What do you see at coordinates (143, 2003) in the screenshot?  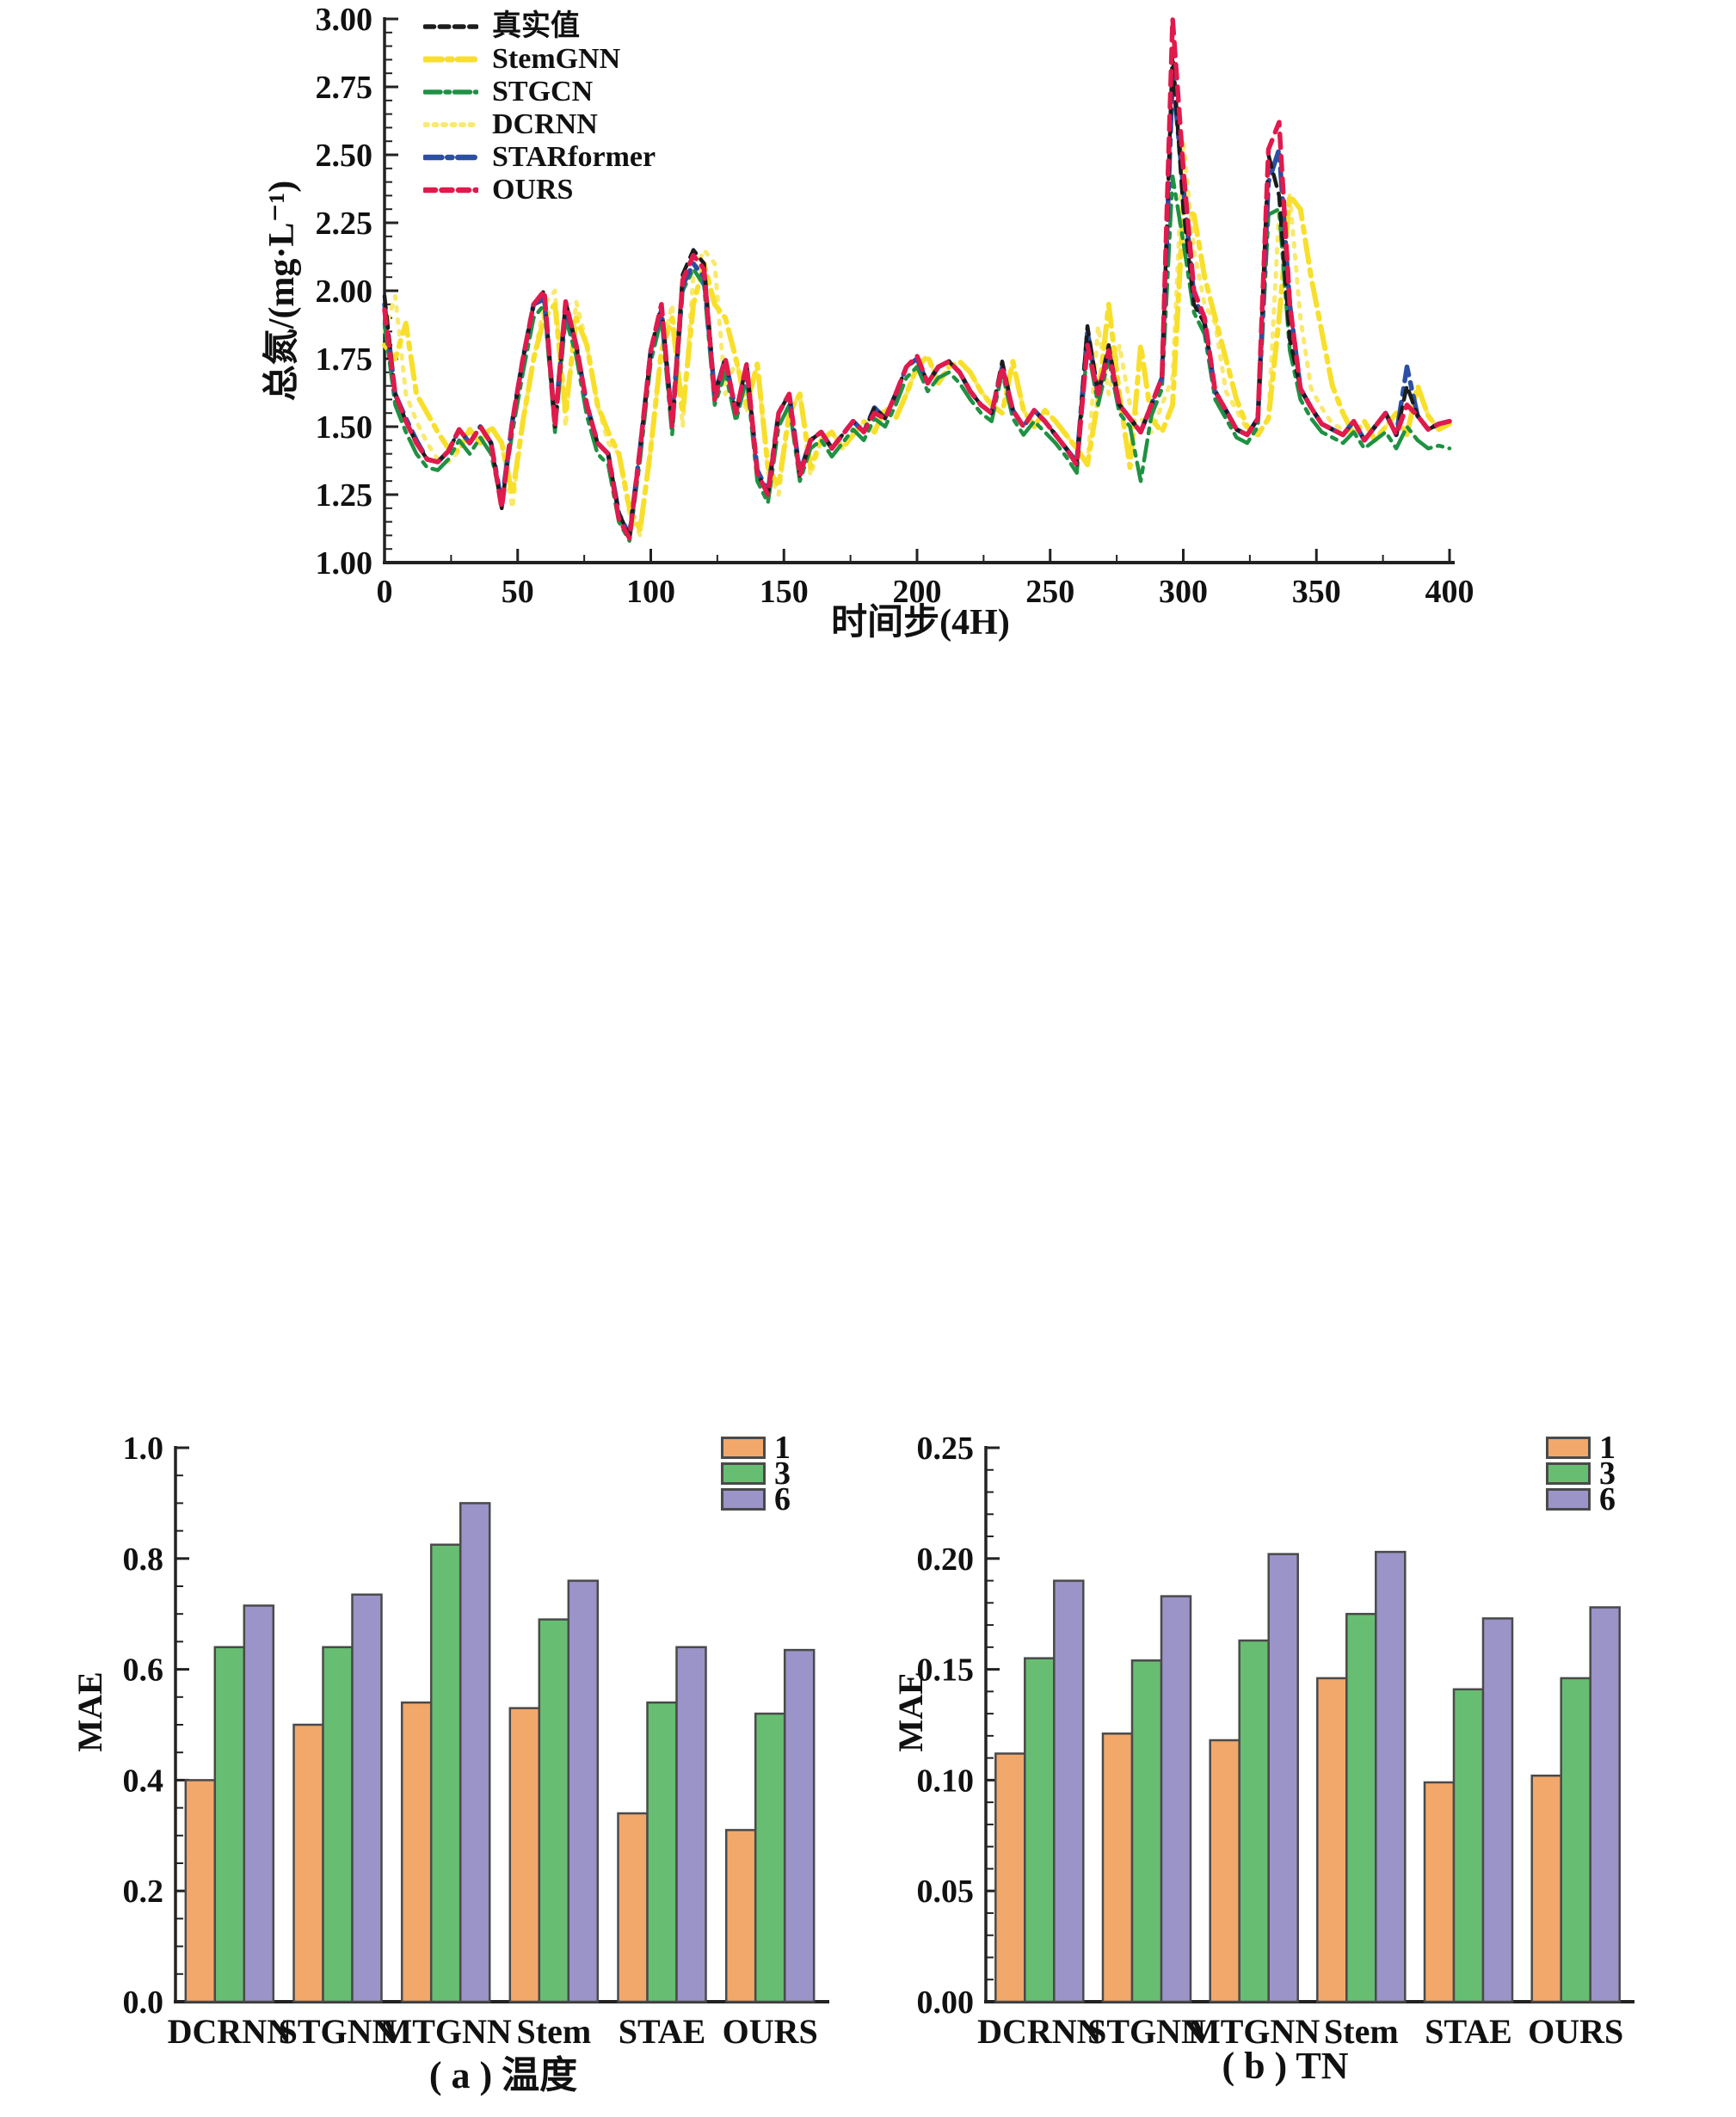 I see `y-tick-label: 0.0` at bounding box center [143, 2003].